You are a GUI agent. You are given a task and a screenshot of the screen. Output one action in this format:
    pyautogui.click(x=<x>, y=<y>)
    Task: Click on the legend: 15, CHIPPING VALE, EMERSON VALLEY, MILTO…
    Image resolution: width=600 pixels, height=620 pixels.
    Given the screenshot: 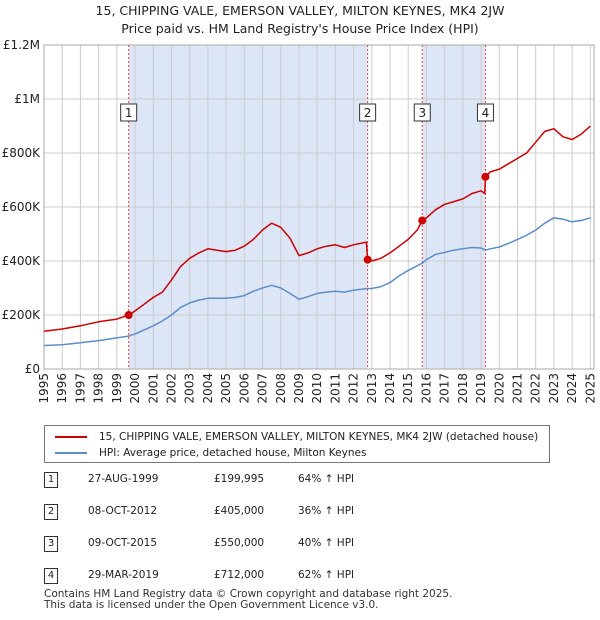 What is the action you would take?
    pyautogui.click(x=297, y=444)
    